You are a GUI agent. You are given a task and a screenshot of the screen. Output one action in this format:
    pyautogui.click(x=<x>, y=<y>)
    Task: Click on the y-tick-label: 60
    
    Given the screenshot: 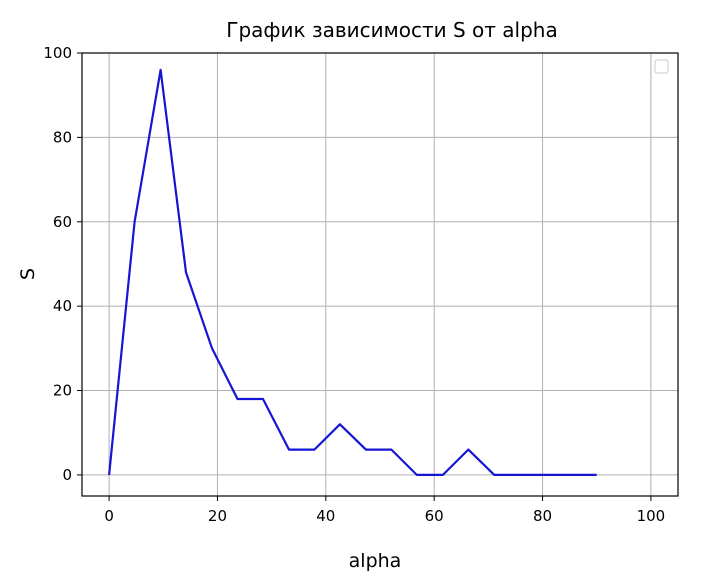 What is the action you would take?
    pyautogui.click(x=62, y=222)
    